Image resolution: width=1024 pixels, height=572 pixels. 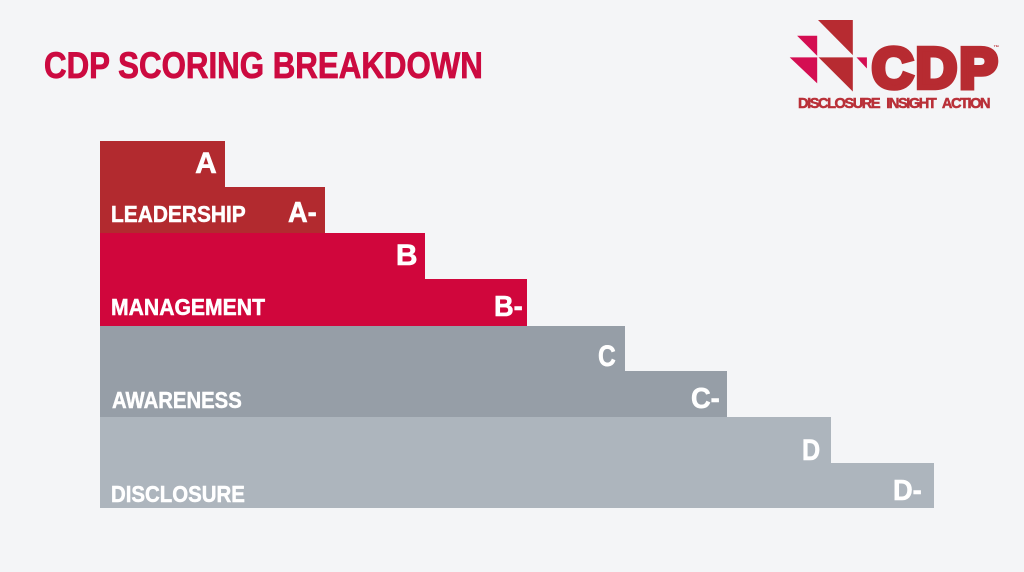 What do you see at coordinates (997, 48) in the screenshot?
I see `svg-text: ™` at bounding box center [997, 48].